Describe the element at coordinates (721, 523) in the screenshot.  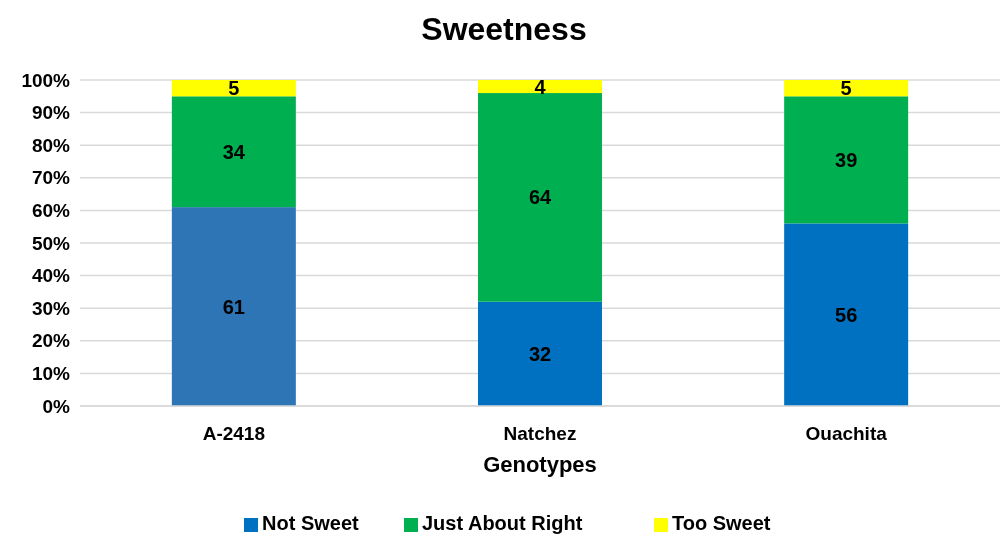
I see `legend-label: Too Sweet` at that location.